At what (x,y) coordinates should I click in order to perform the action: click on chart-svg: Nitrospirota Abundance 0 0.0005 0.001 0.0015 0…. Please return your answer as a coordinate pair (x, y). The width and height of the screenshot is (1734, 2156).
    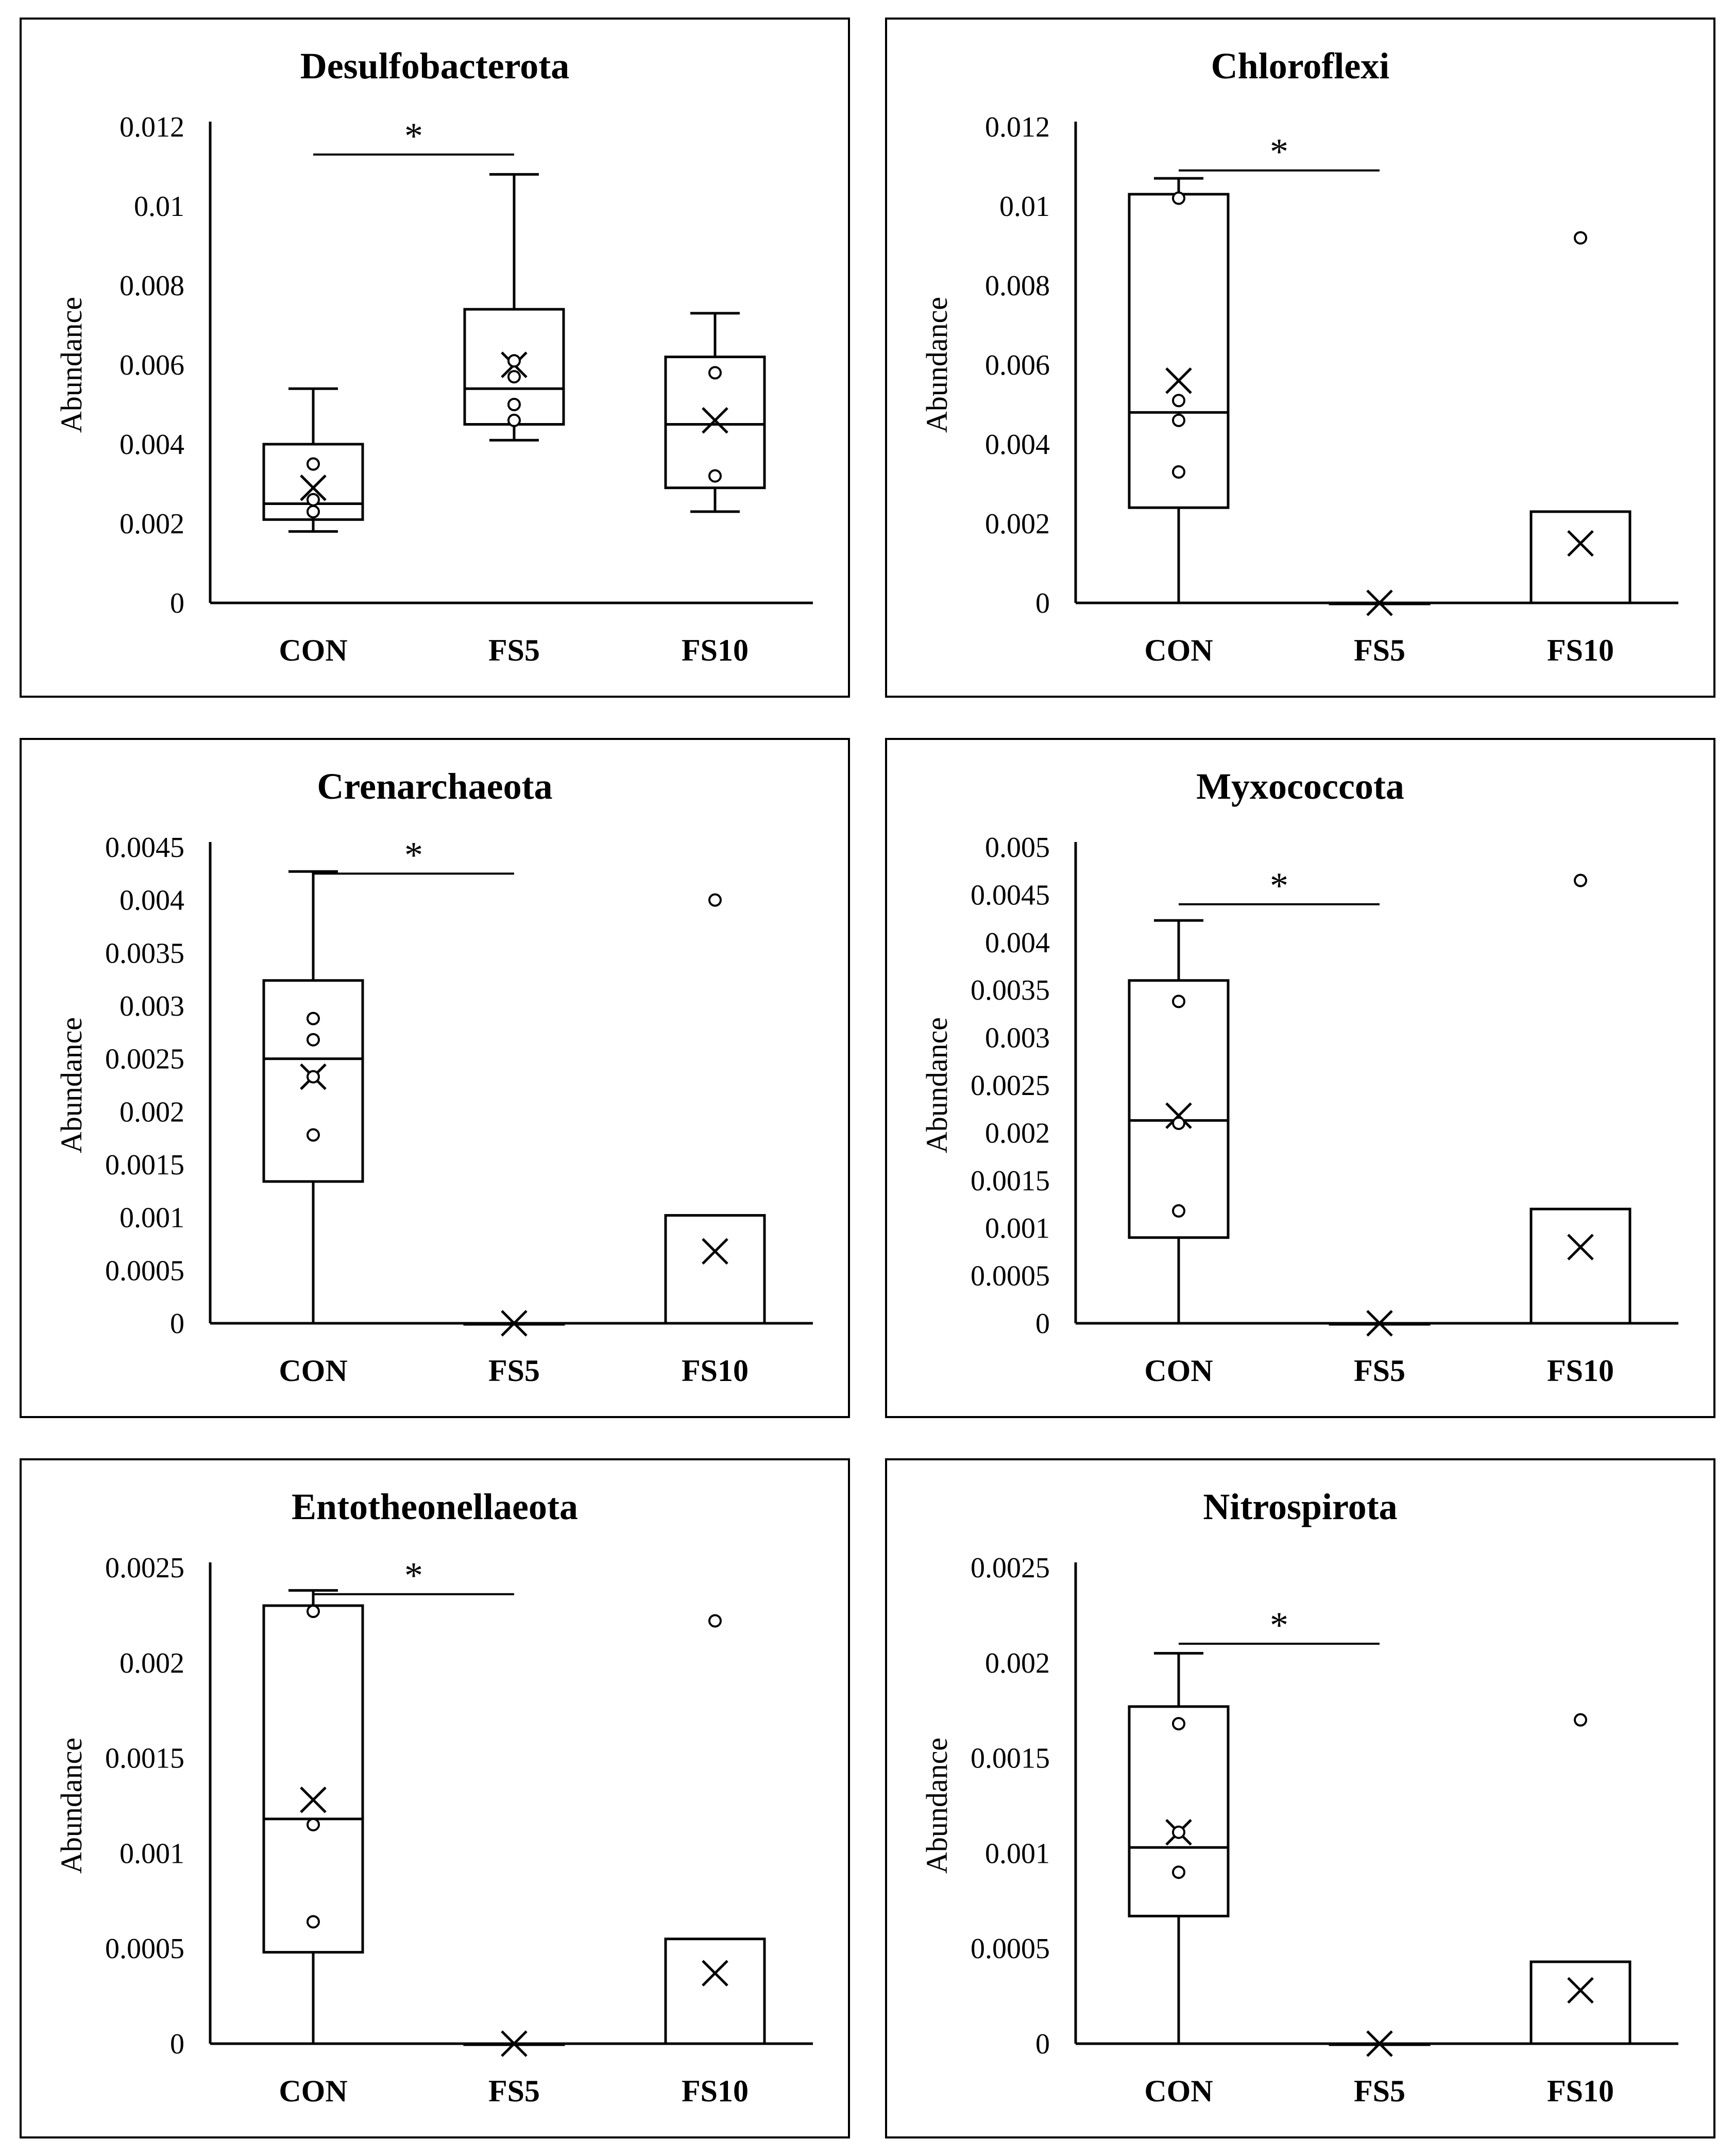
    Looking at the image, I should click on (1299, 1797).